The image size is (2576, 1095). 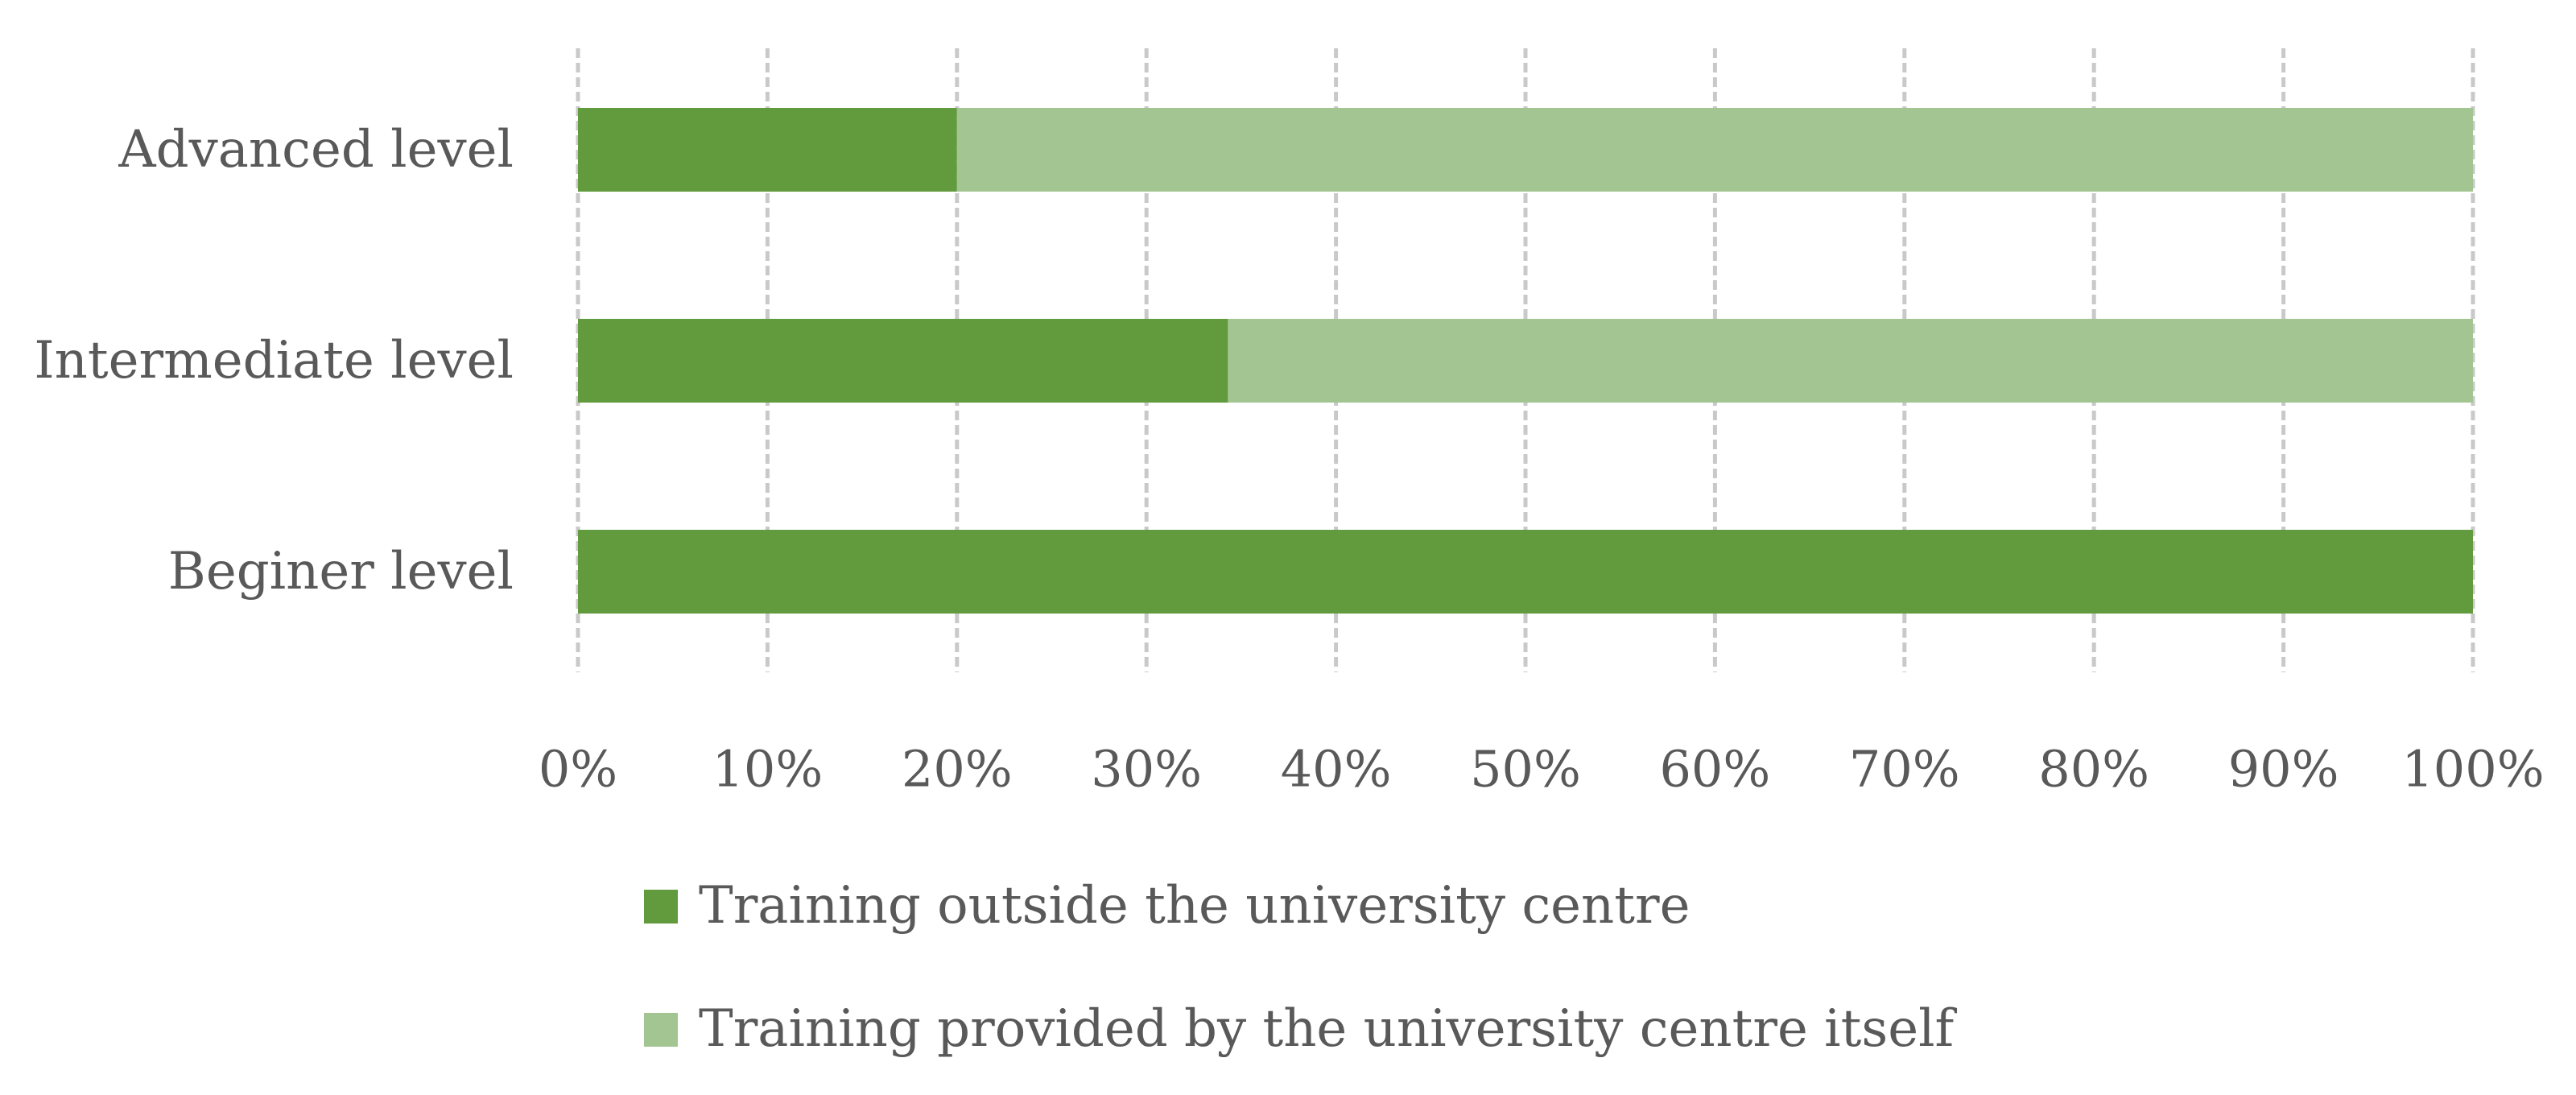 What do you see at coordinates (1336, 769) in the screenshot?
I see `x-tick-label: 40%` at bounding box center [1336, 769].